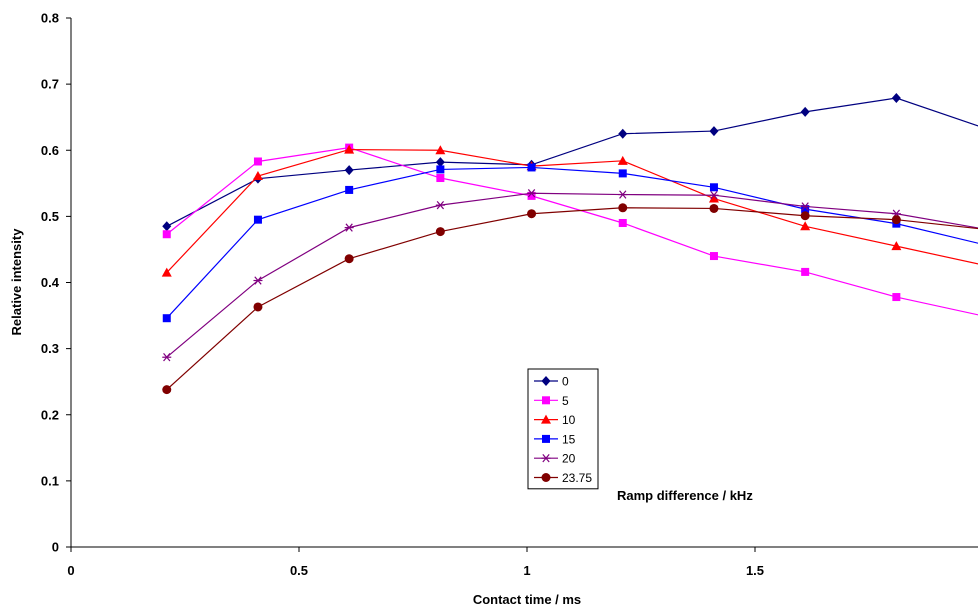 This screenshot has height=615, width=978. I want to click on legend-label: 10, so click(569, 420).